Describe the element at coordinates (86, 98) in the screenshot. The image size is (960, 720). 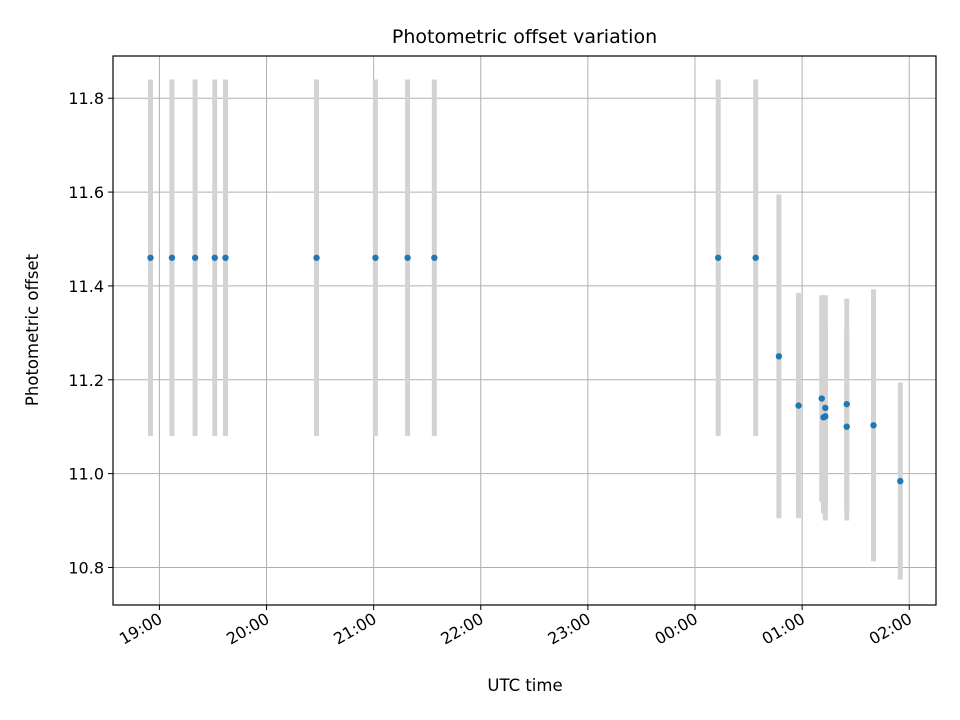
I see `y-tick-label: 11.8` at that location.